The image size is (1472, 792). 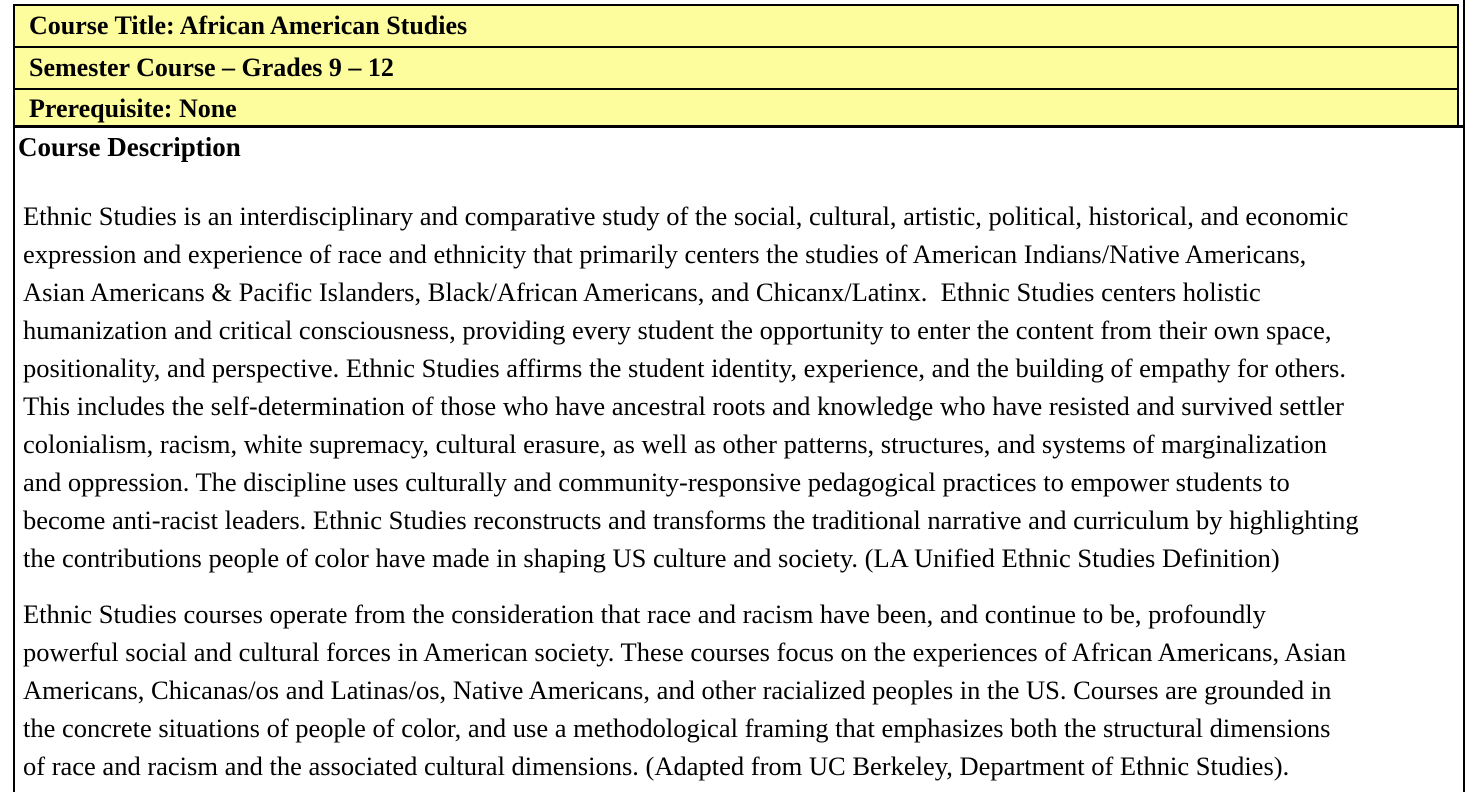 What do you see at coordinates (736, 27) in the screenshot?
I see `course-title-row: Course Title: African American Studies` at bounding box center [736, 27].